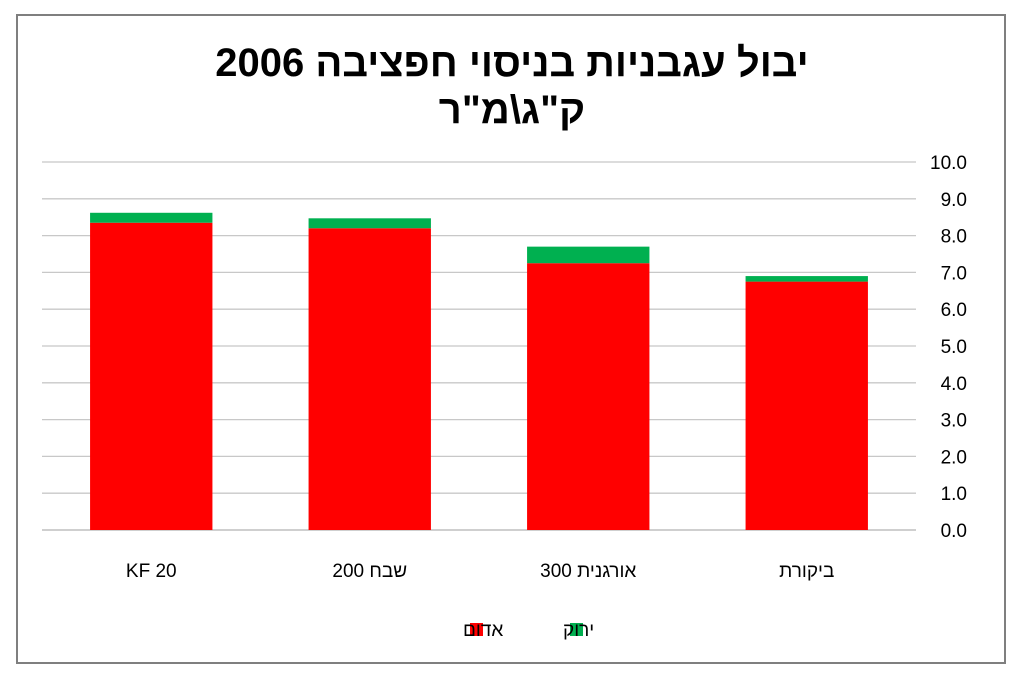 This screenshot has width=1024, height=683. Describe the element at coordinates (954, 384) in the screenshot. I see `y-tick-label: 4.0` at that location.